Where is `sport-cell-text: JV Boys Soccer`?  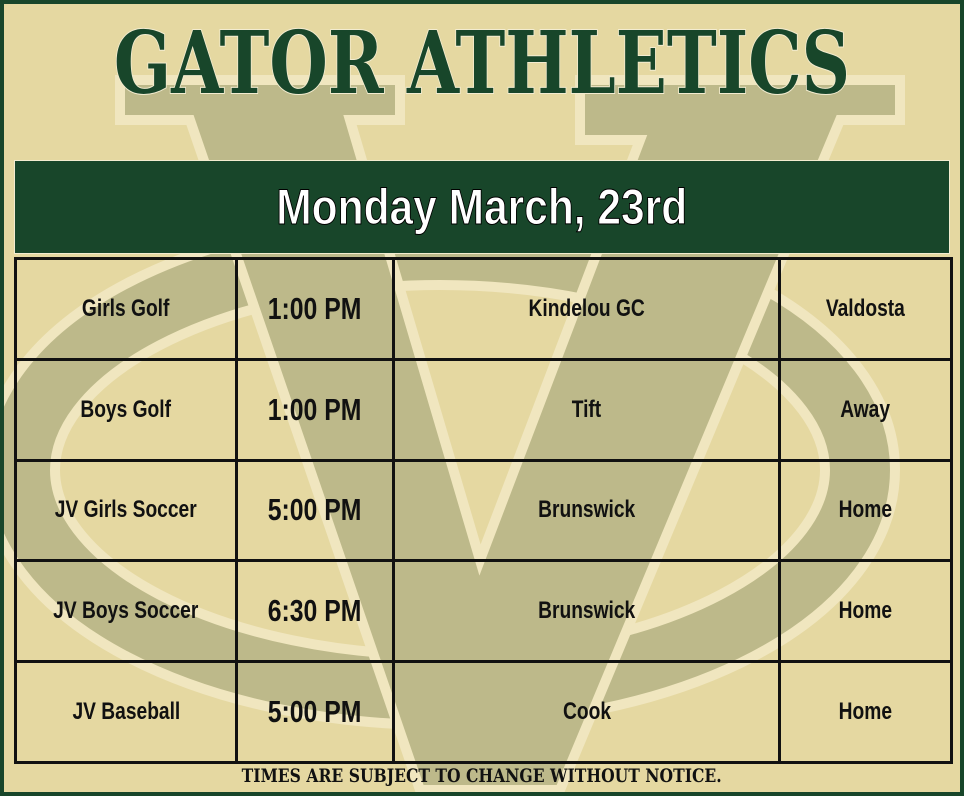 sport-cell-text: JV Boys Soccer is located at coordinates (126, 611).